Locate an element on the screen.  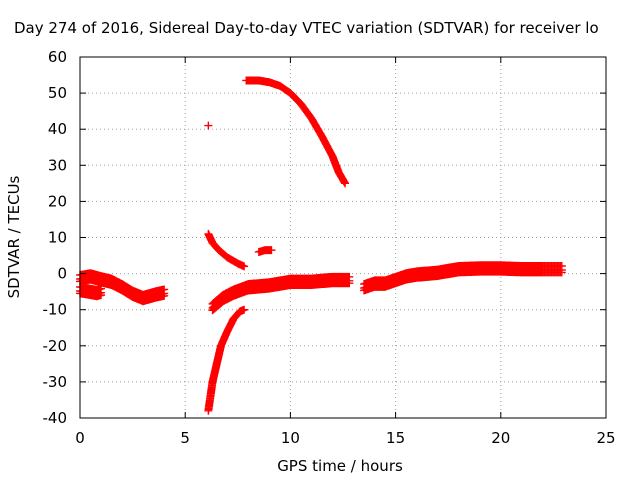
x-tick-label: 15 is located at coordinates (395, 438).